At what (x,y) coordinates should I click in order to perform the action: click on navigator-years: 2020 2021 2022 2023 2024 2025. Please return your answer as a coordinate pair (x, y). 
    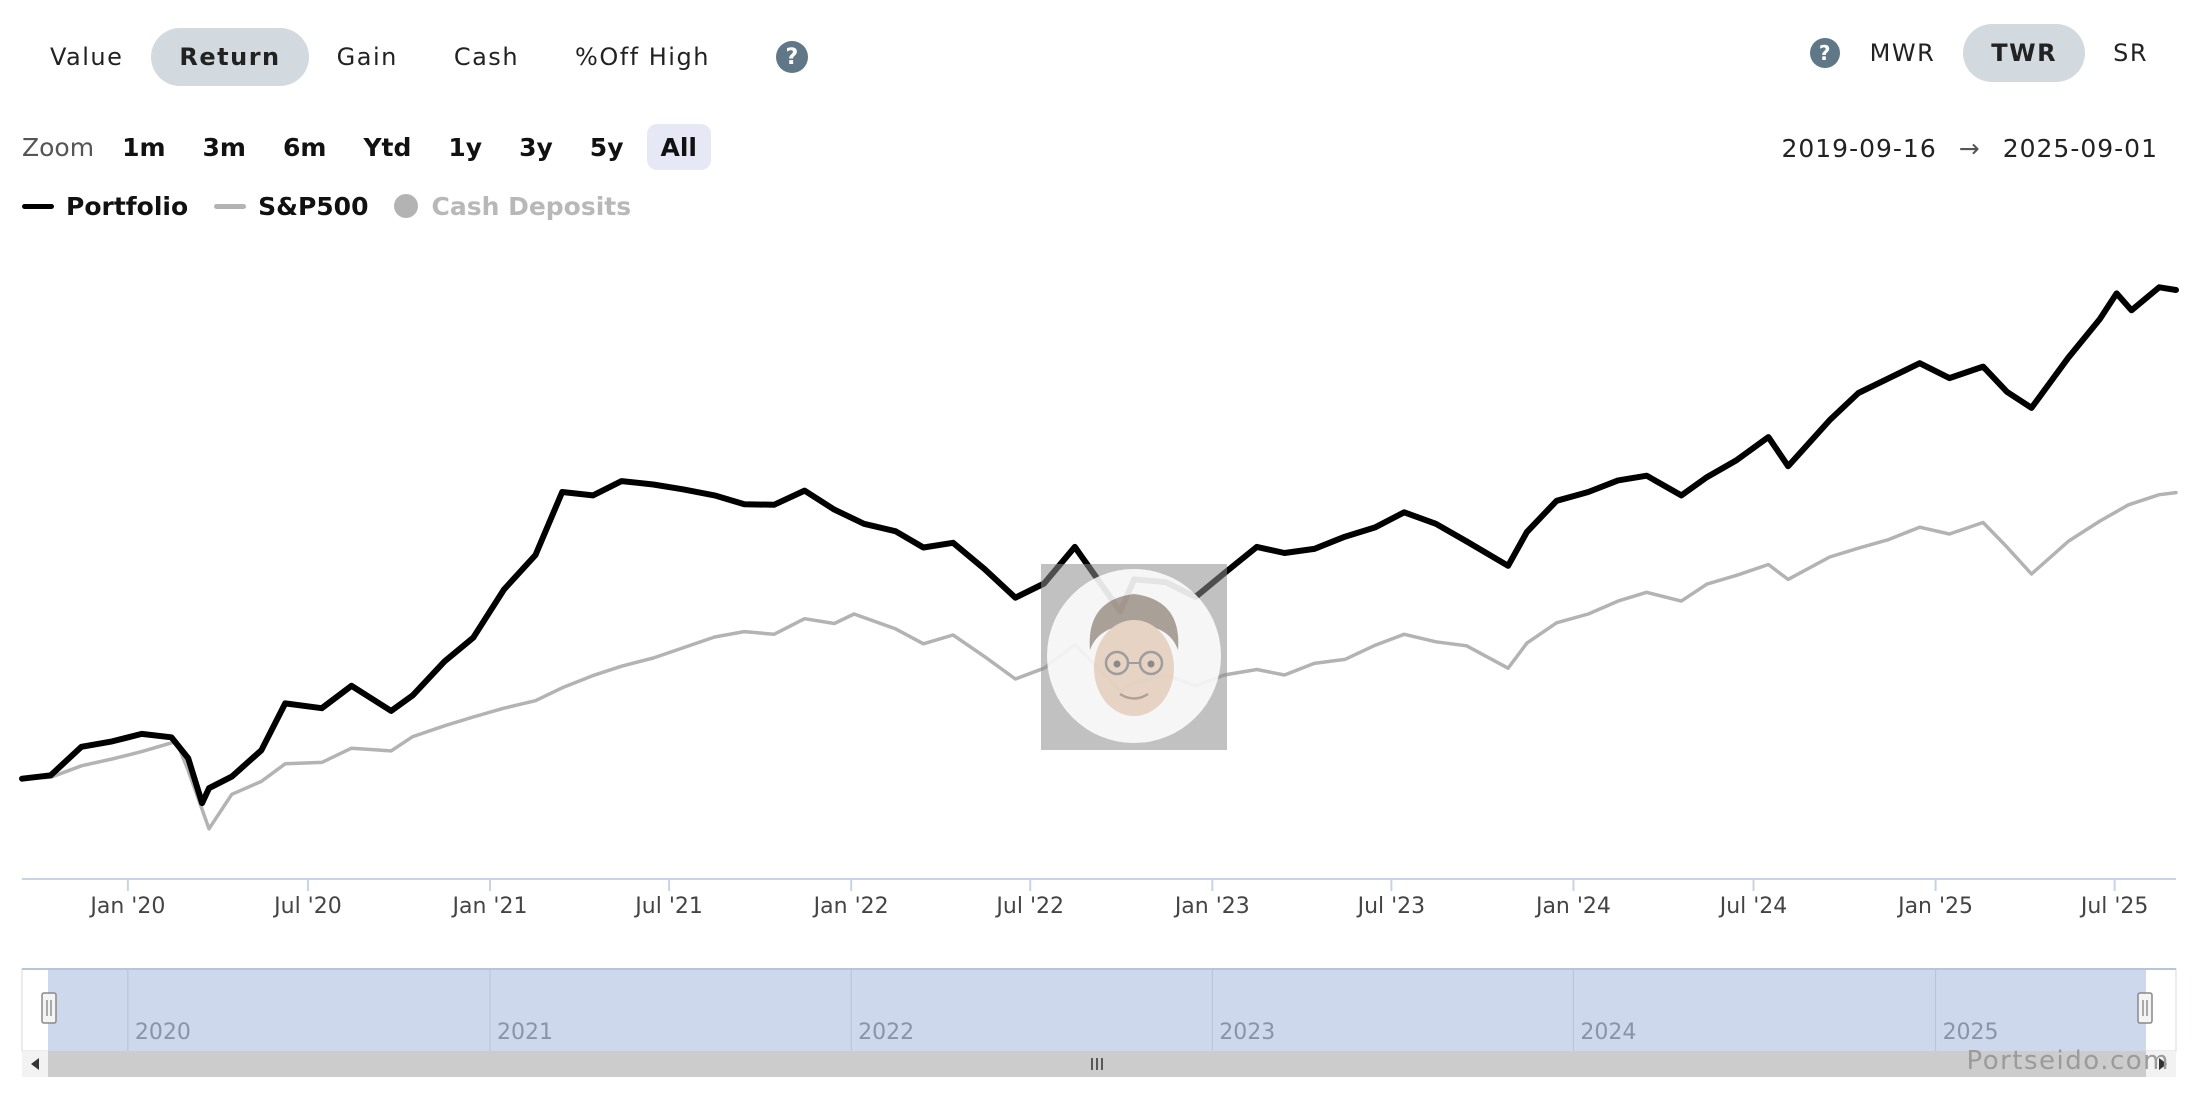
    Looking at the image, I should click on (1063, 1010).